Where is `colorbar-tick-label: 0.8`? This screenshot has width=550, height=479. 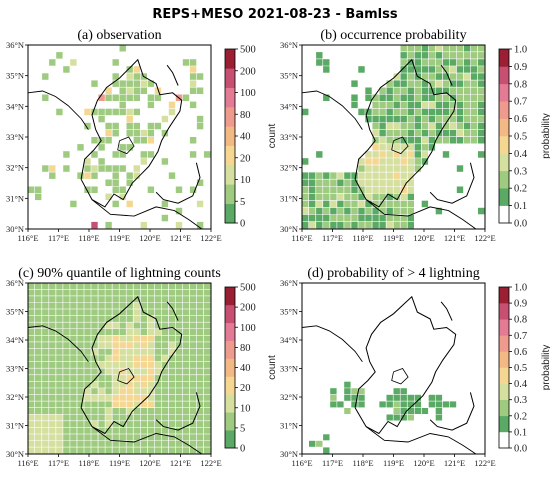 colorbar-tick-label: 0.8 is located at coordinates (520, 320).